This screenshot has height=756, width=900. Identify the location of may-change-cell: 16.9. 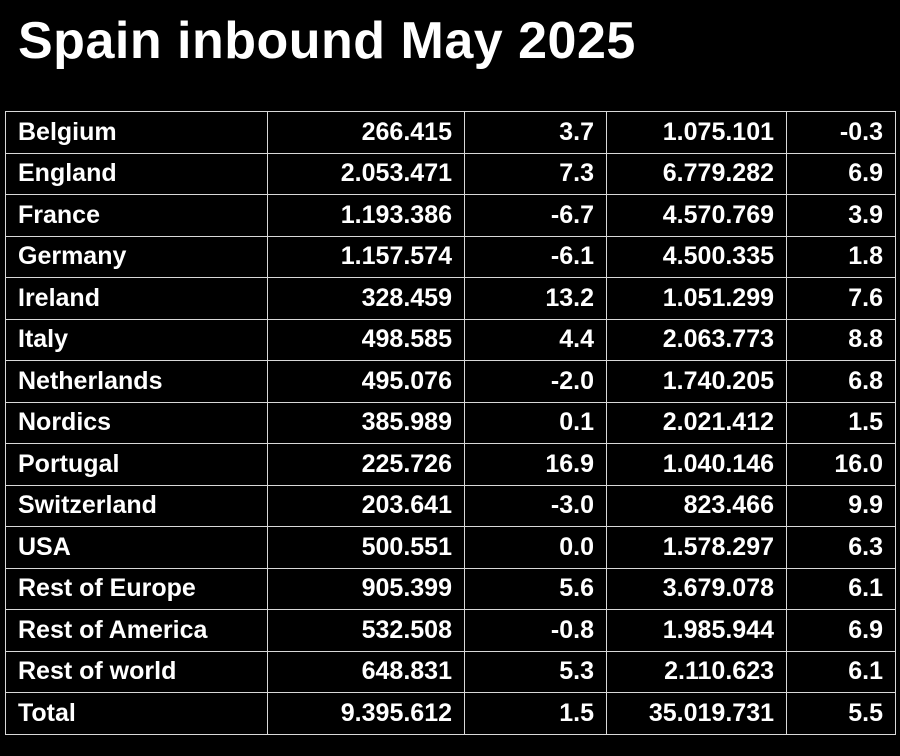
(535, 464).